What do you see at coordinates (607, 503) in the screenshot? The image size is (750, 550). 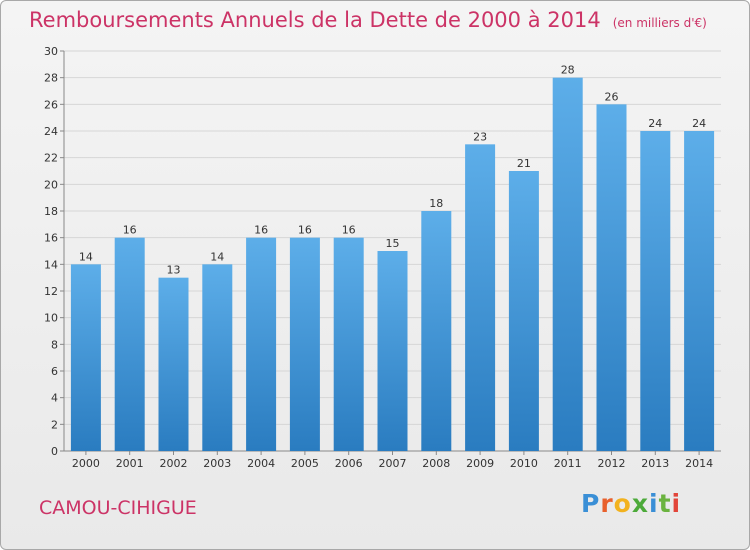 I see `logo-letter: r` at bounding box center [607, 503].